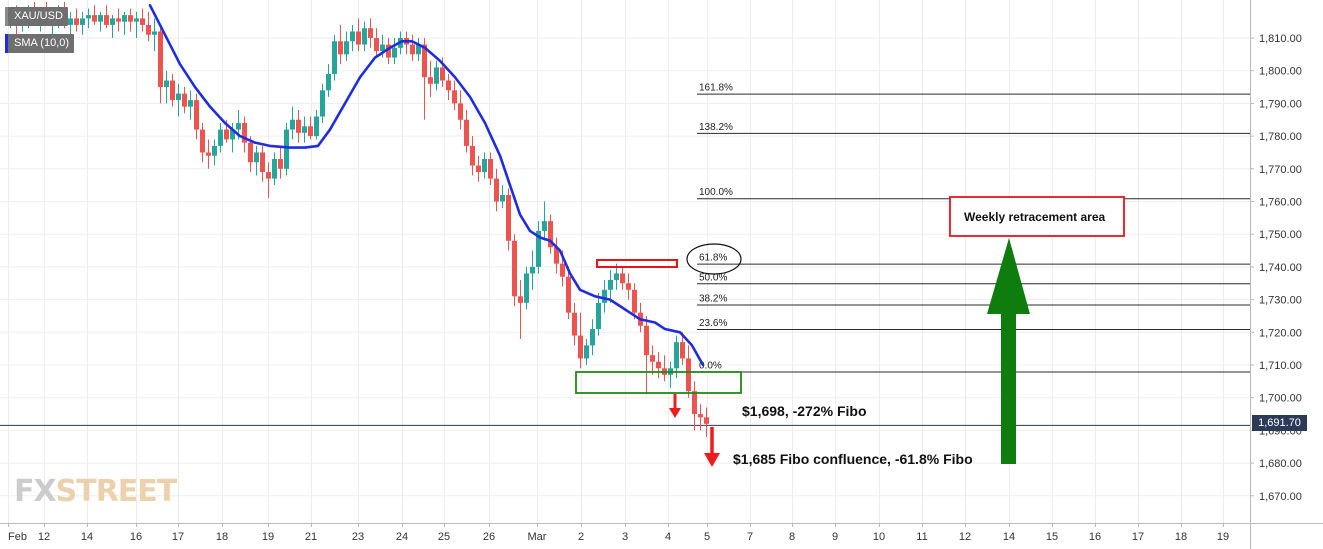 The height and width of the screenshot is (549, 1323). I want to click on x-tick-label: 11, so click(921, 537).